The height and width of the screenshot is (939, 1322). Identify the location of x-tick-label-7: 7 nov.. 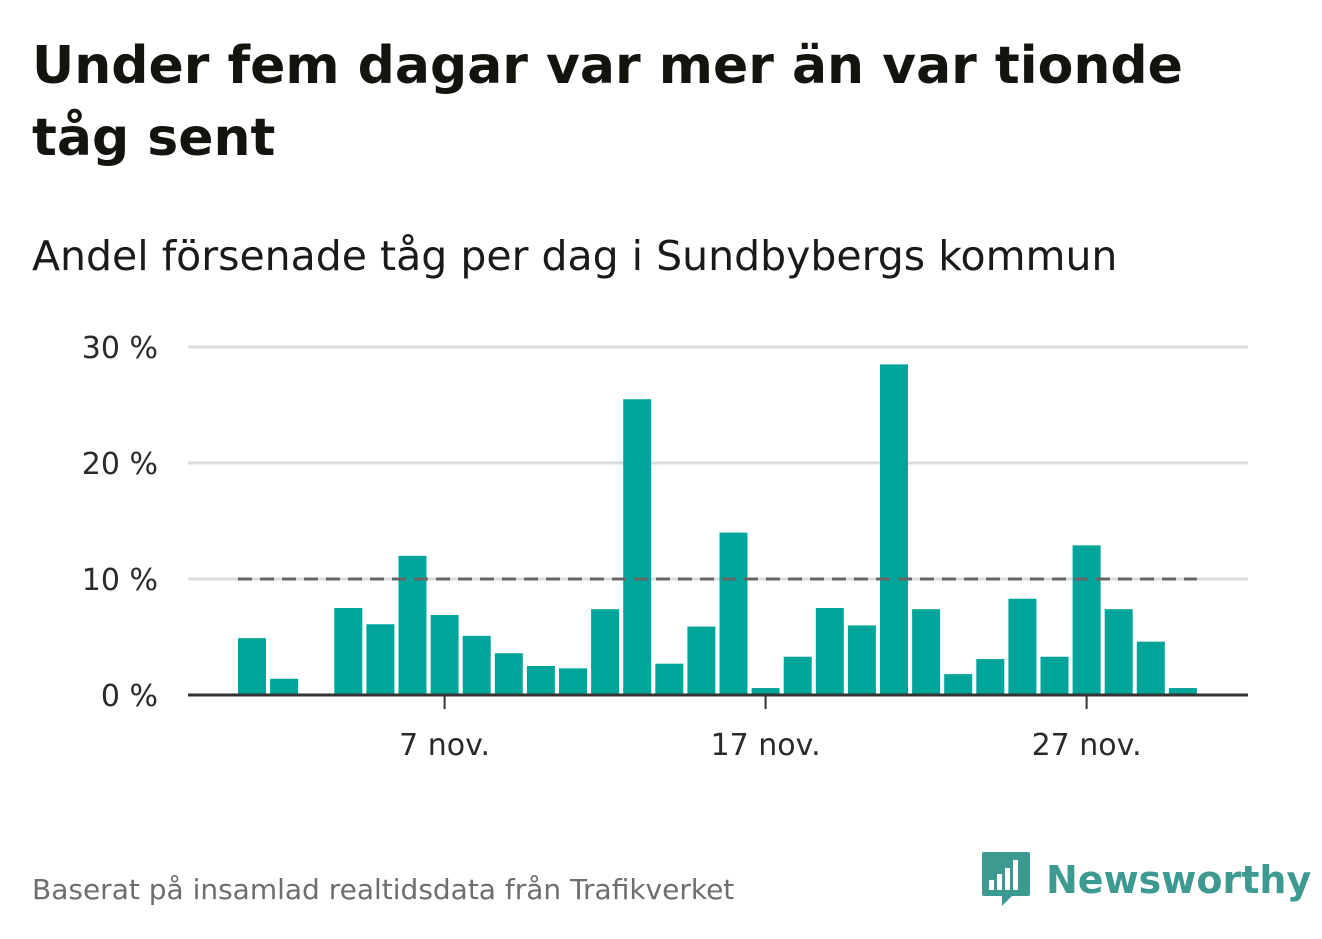
(444, 745).